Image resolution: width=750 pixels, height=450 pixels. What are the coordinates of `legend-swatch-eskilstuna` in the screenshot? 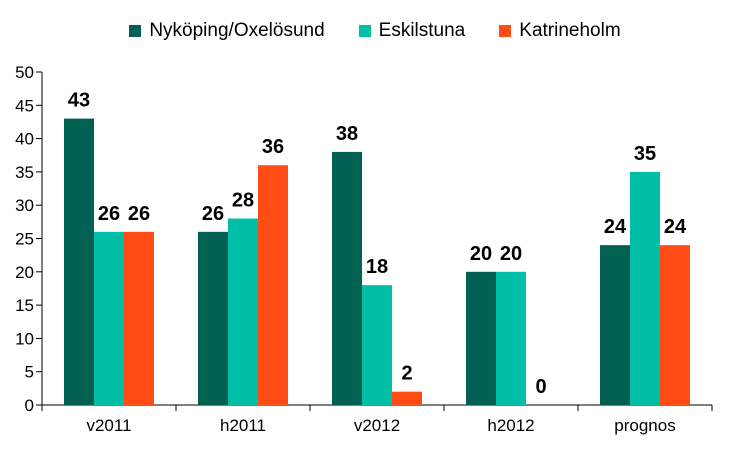 It's located at (364, 31).